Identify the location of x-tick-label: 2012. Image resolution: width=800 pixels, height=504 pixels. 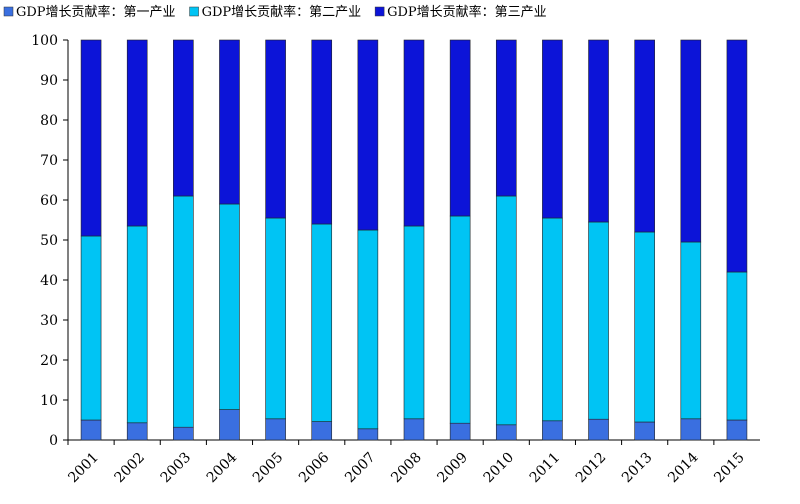
(591, 468).